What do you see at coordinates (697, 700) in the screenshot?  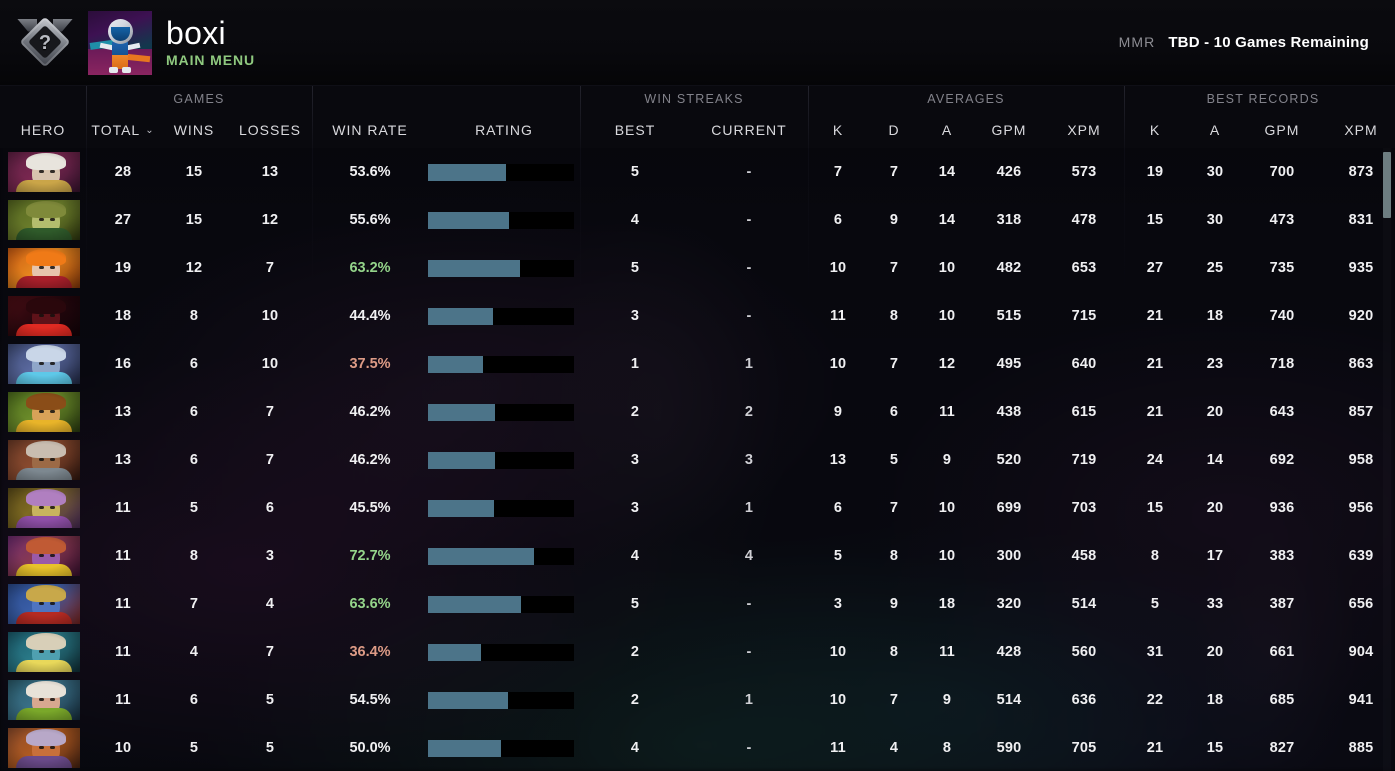 I see `table-row: 11 6 5 54.5% 2 1 10 7 9 514 636 22 18 685 941` at bounding box center [697, 700].